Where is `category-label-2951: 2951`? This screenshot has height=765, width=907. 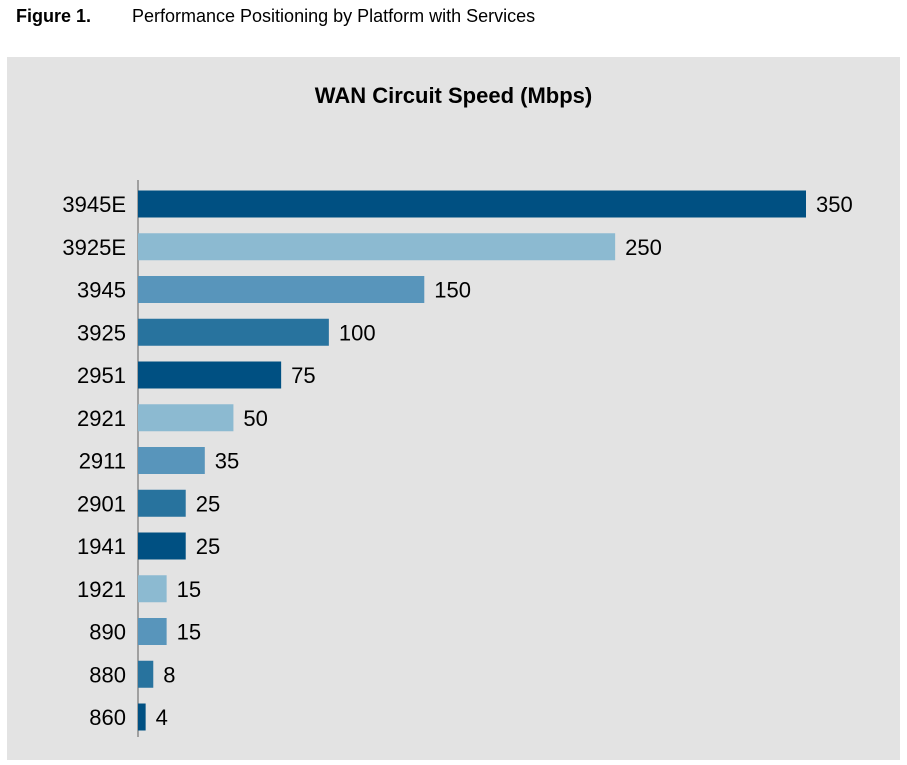 category-label-2951: 2951 is located at coordinates (101, 375).